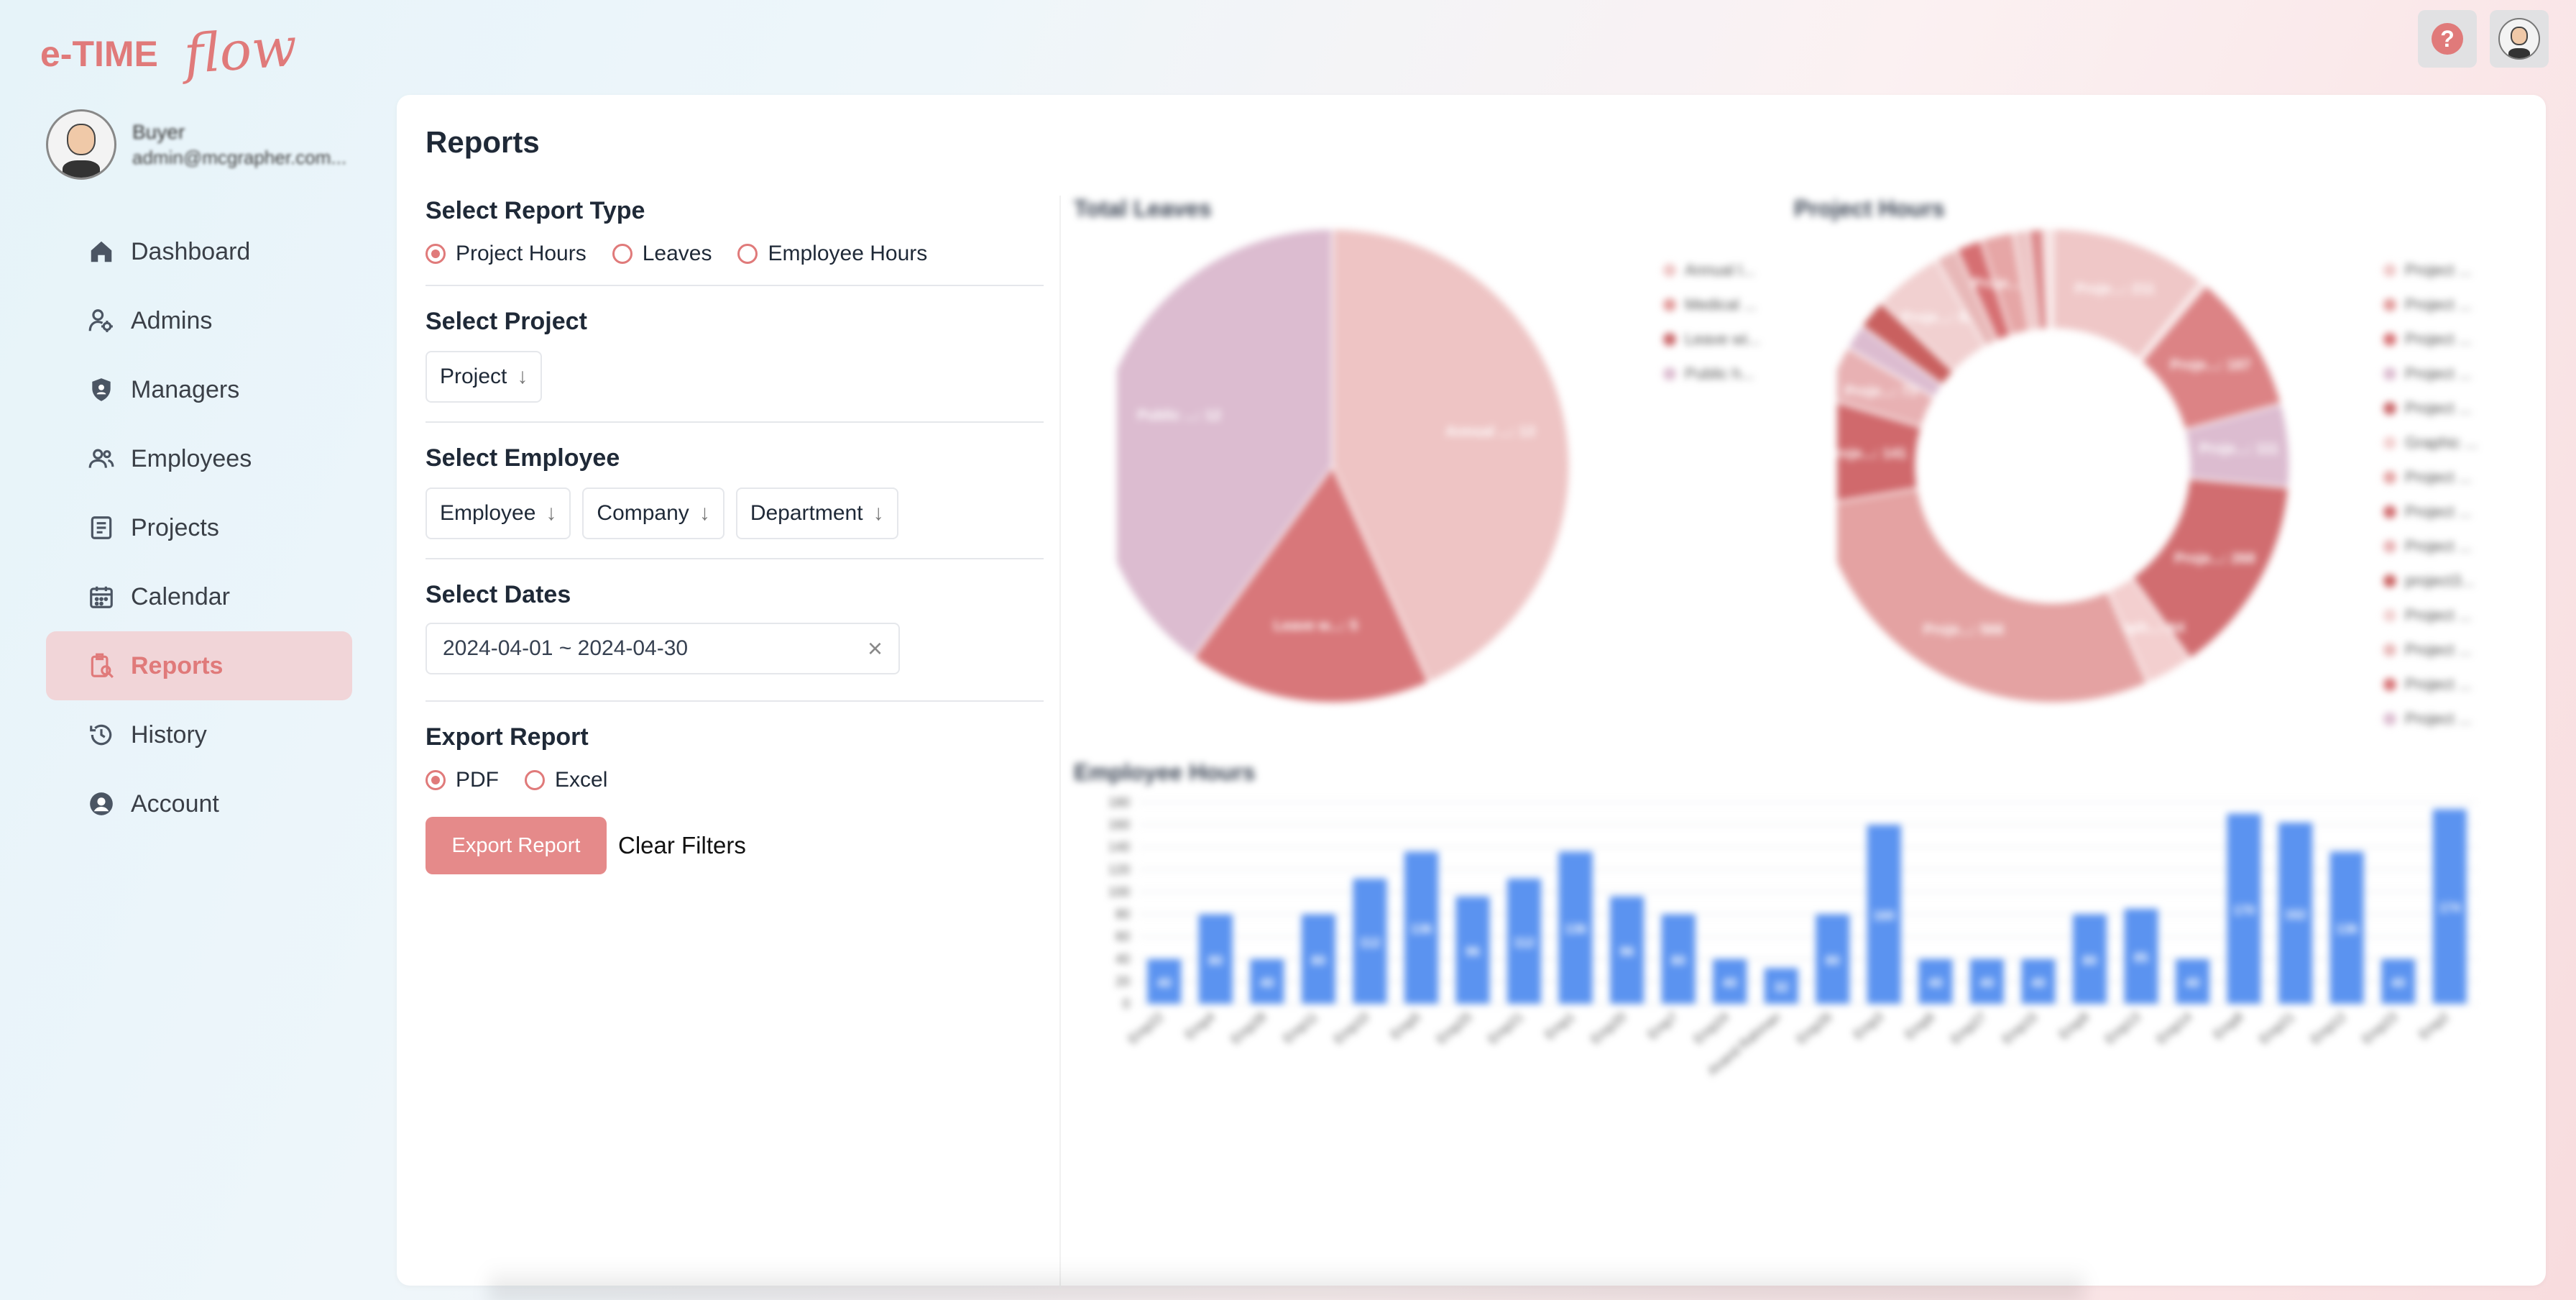 Image resolution: width=2576 pixels, height=1300 pixels. What do you see at coordinates (199, 734) in the screenshot?
I see `sidebar-item-history: History` at bounding box center [199, 734].